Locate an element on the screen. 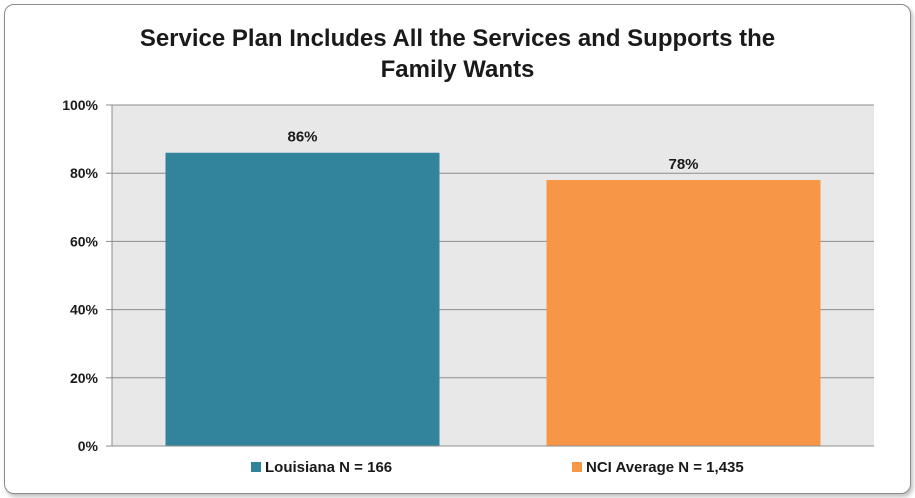 Image resolution: width=915 pixels, height=498 pixels. y-tick-label: 20% is located at coordinates (84, 378).